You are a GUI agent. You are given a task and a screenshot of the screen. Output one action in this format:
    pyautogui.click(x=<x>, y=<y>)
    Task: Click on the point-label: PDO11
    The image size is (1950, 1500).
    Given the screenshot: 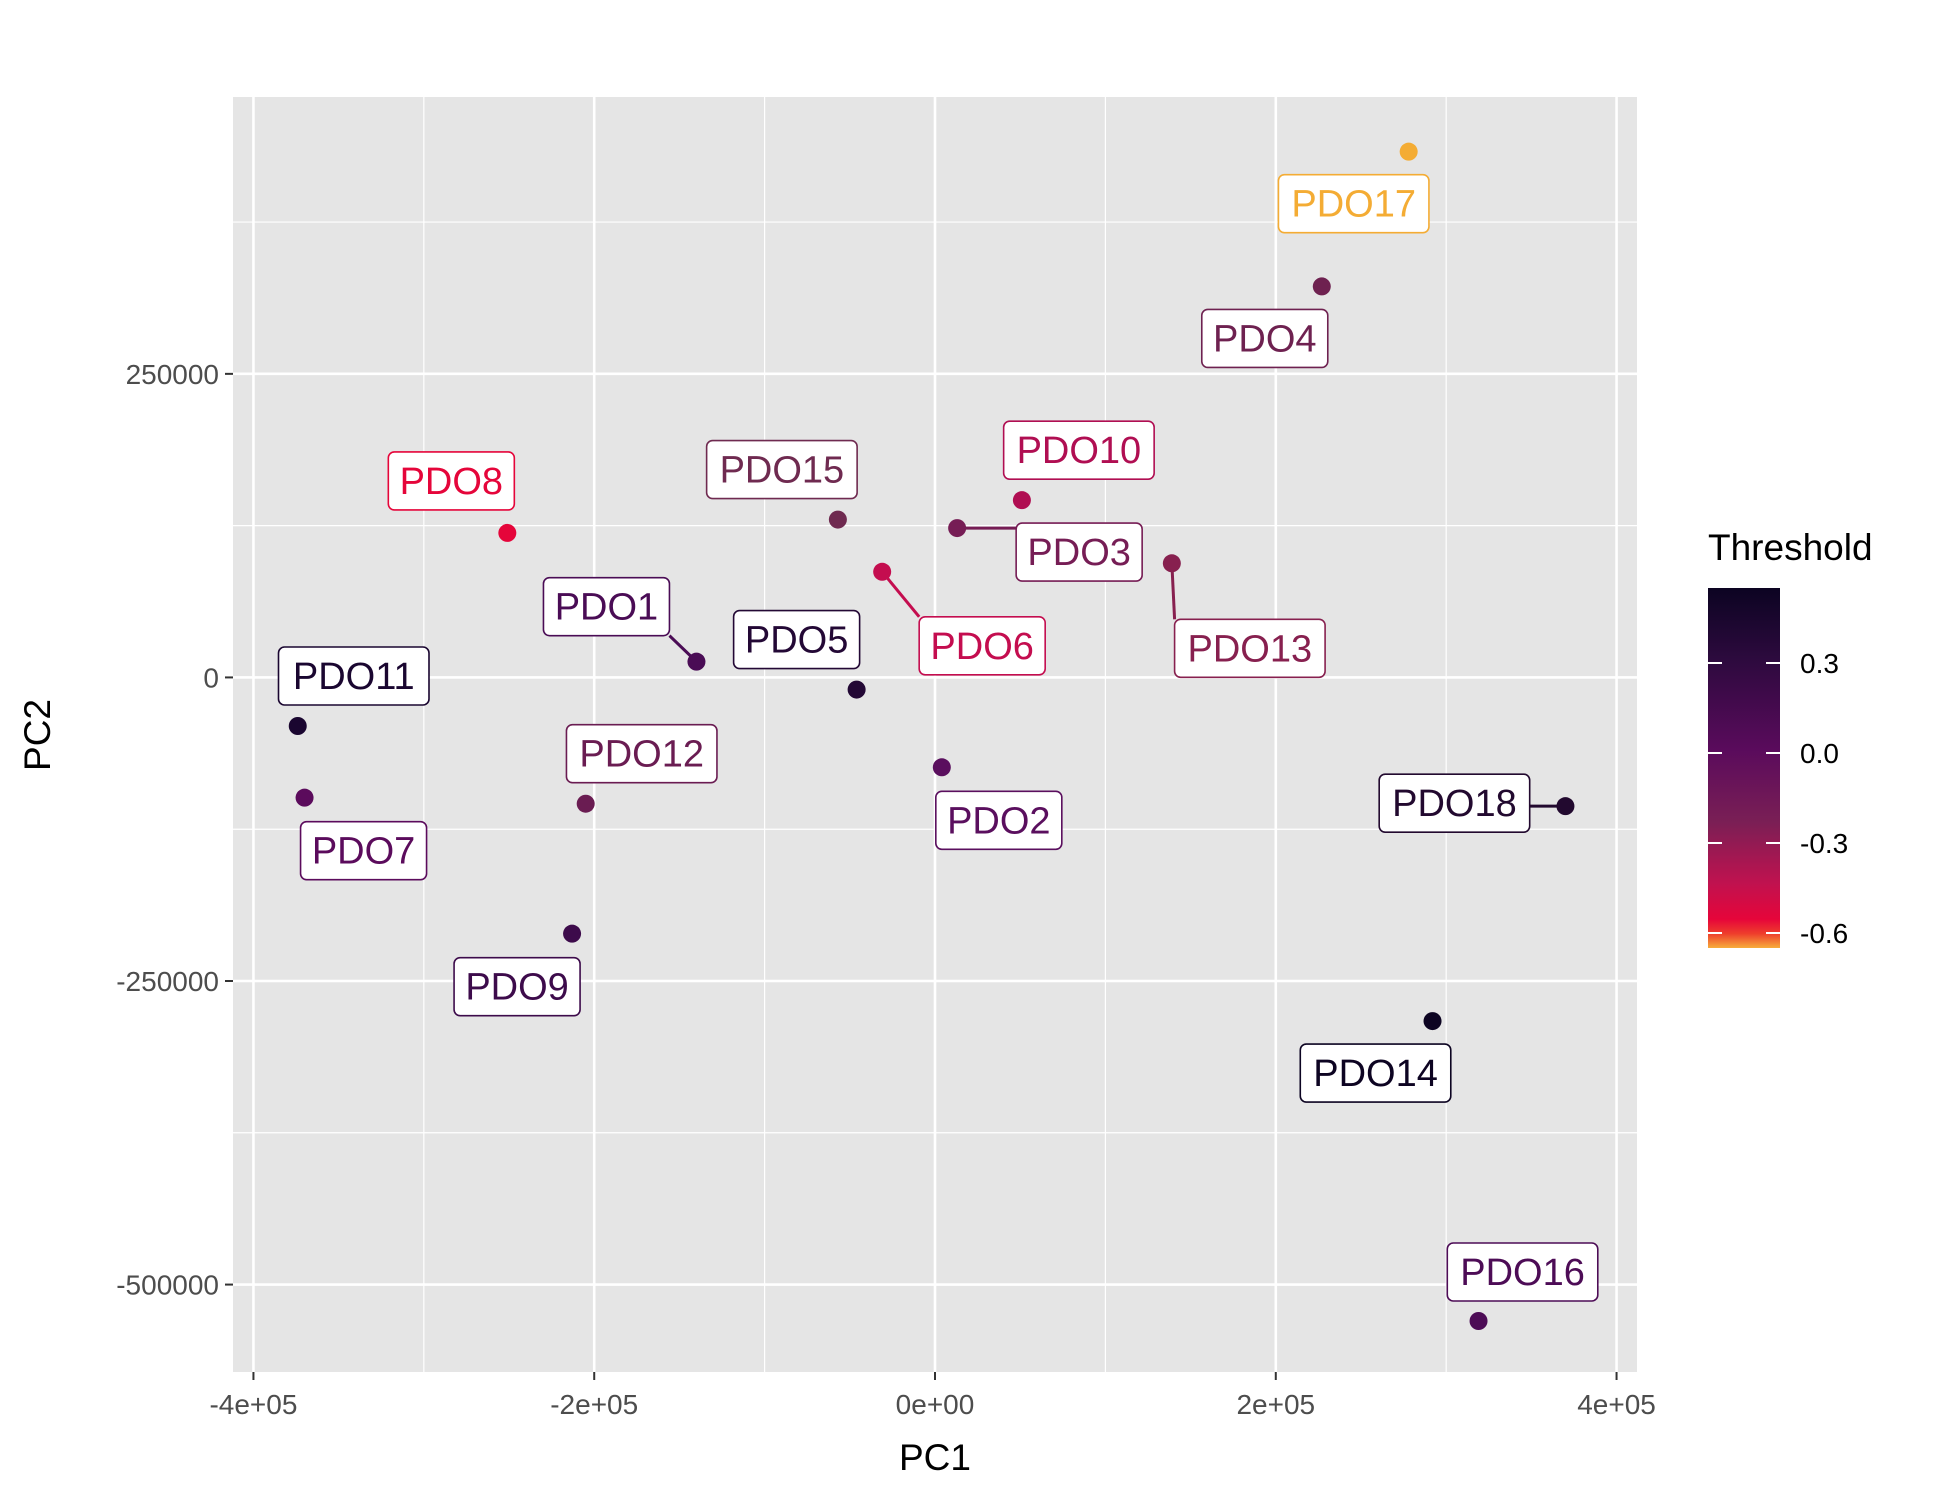 What is the action you would take?
    pyautogui.click(x=353, y=676)
    